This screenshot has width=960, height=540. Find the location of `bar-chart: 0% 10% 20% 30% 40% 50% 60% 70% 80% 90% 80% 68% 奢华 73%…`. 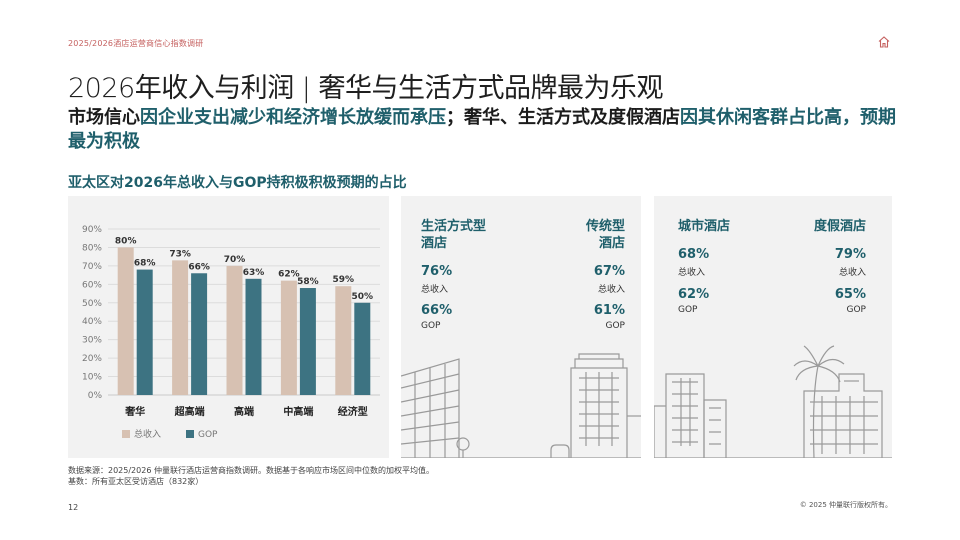

bar-chart: 0% 10% 20% 30% 40% 50% 60% 70% 80% 90% 80% 68% 奢华 73%… is located at coordinates (231, 332).